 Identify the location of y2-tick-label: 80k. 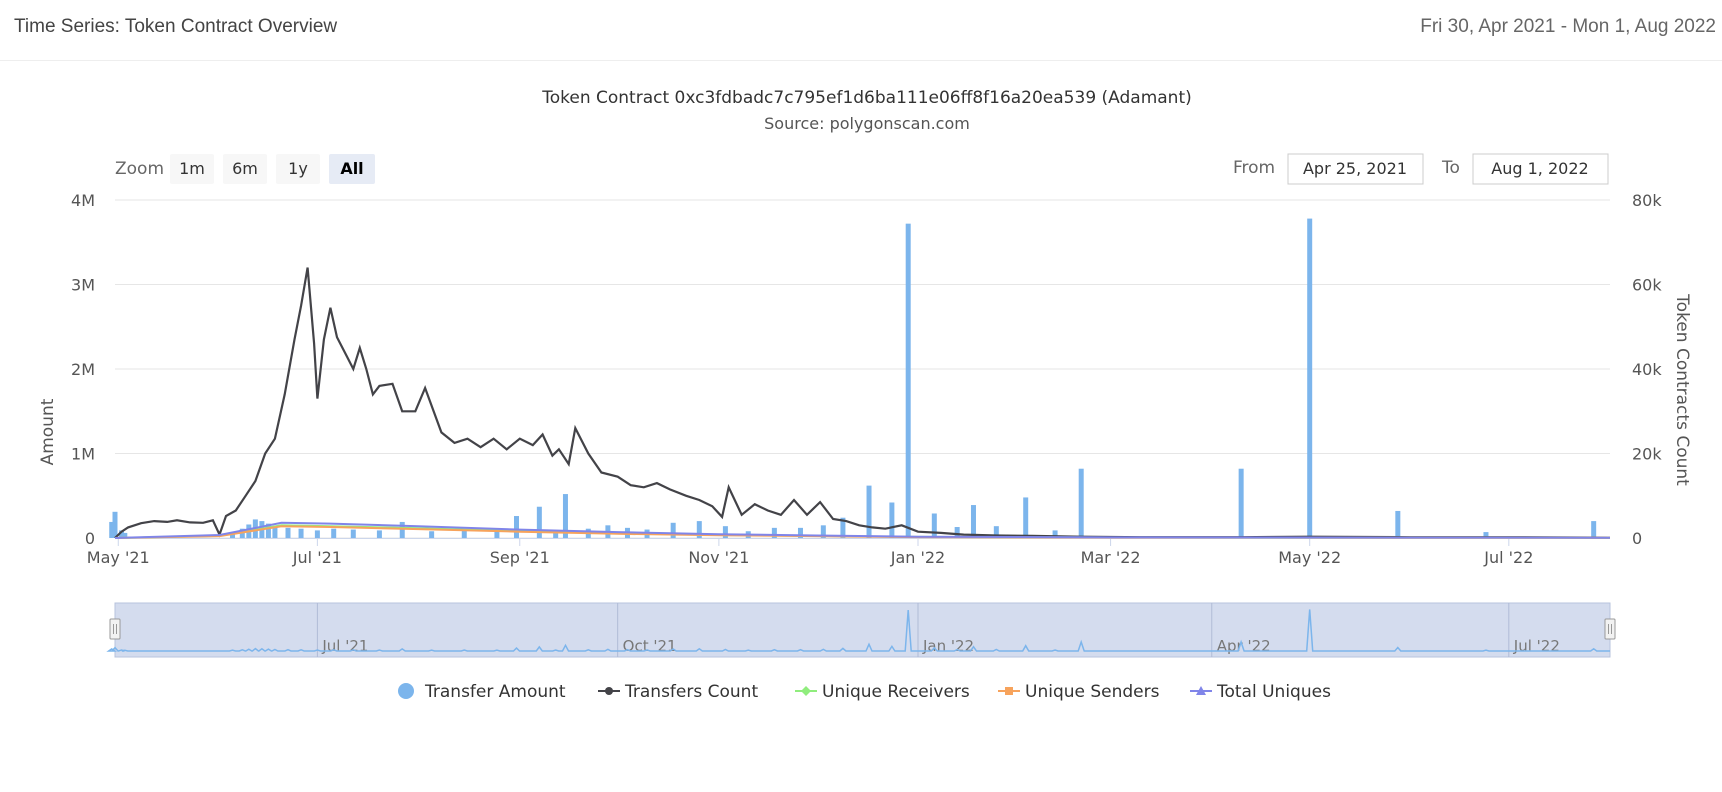
(1647, 200).